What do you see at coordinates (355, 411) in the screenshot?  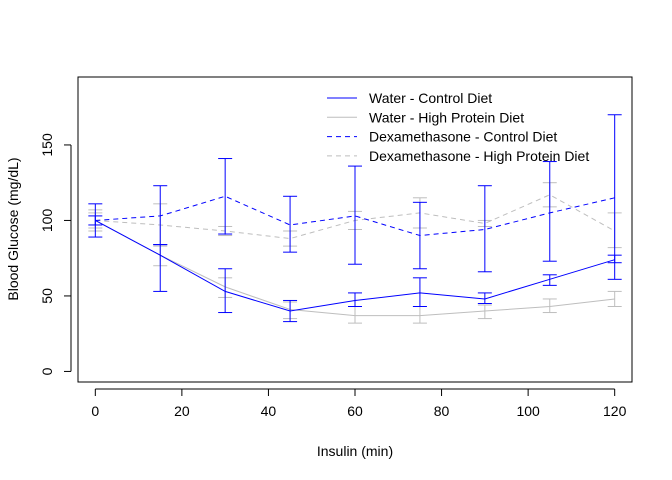 I see `x-tick-label: 60` at bounding box center [355, 411].